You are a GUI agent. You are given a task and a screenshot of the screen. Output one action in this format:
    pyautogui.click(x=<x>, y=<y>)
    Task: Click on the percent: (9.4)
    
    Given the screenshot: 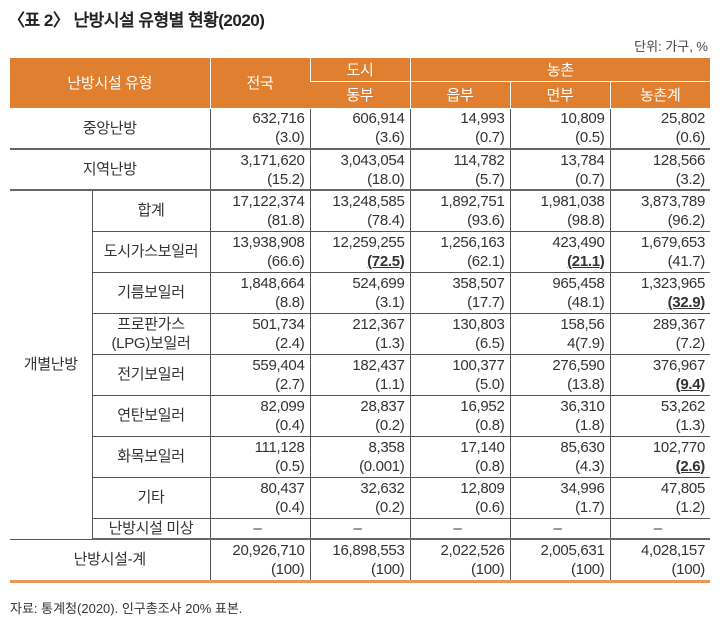 What is the action you would take?
    pyautogui.click(x=690, y=384)
    